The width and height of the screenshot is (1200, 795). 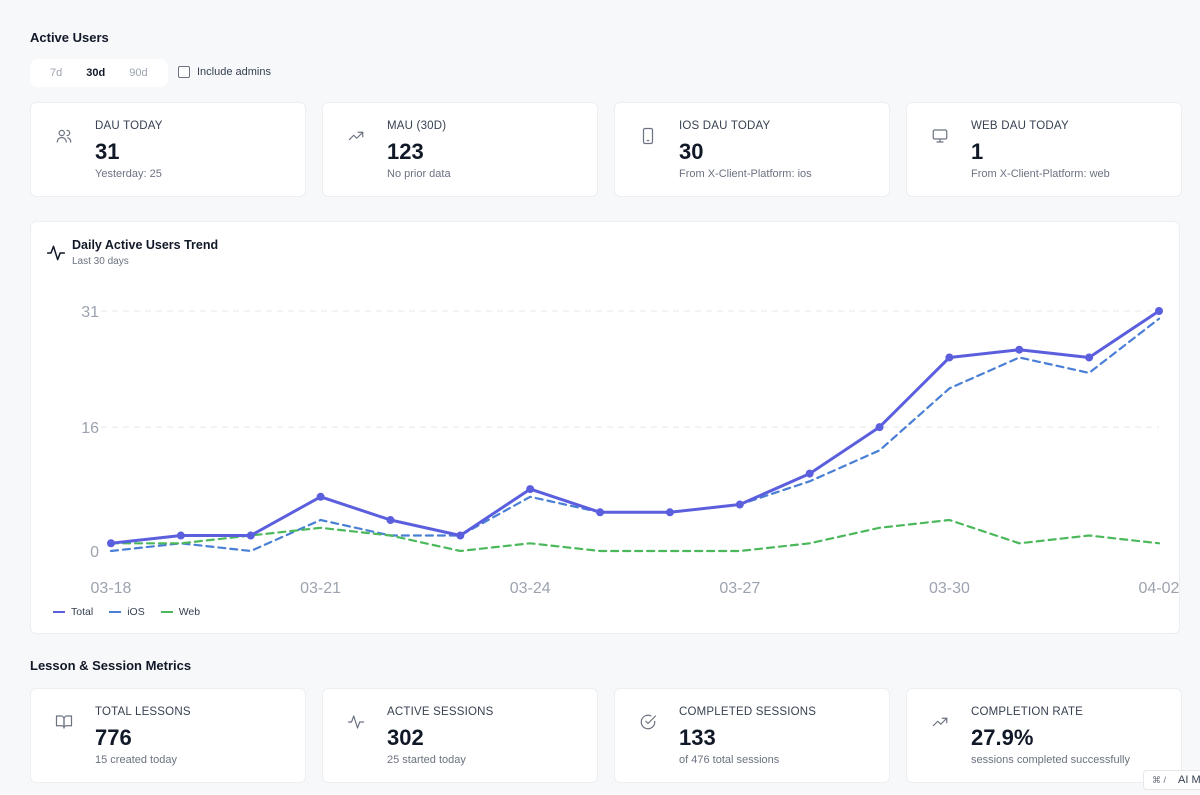 What do you see at coordinates (426, 760) in the screenshot?
I see `stat-subtext: 25 started today` at bounding box center [426, 760].